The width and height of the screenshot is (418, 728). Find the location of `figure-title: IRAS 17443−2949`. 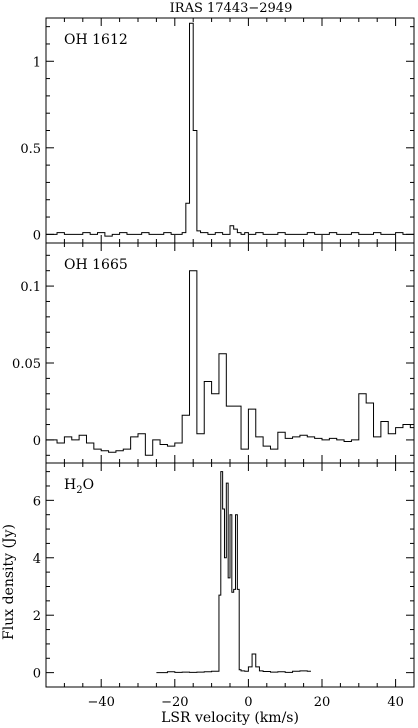

figure-title: IRAS 17443−2949 is located at coordinates (231, 8).